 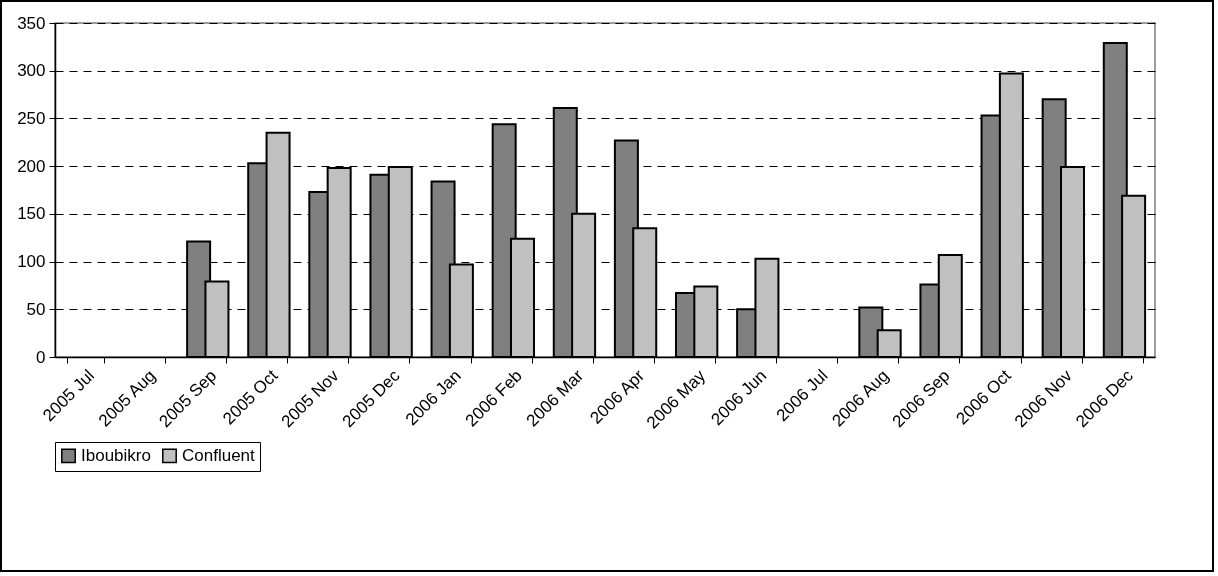 I want to click on y-tick-label: 200, so click(x=31, y=166).